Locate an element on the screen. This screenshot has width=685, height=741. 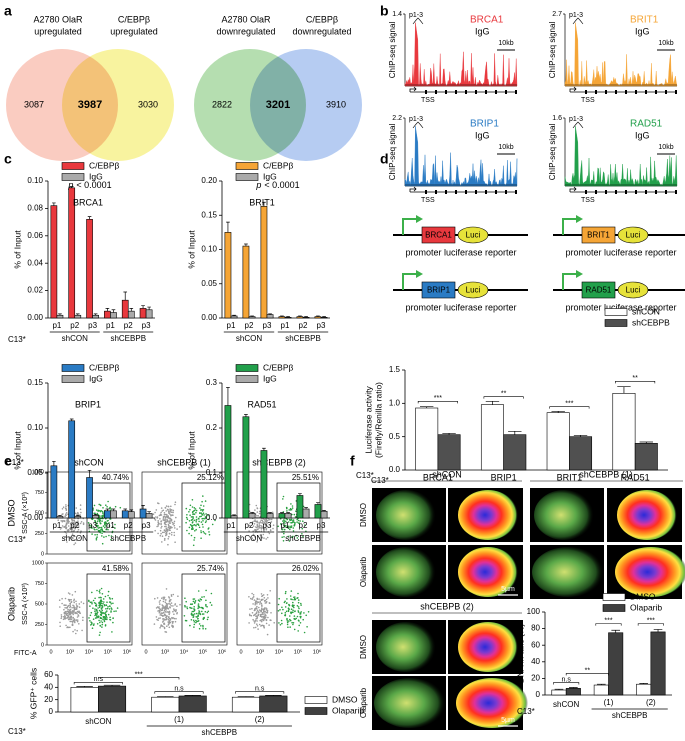
p-symbol: p is located at coordinates (258, 185).